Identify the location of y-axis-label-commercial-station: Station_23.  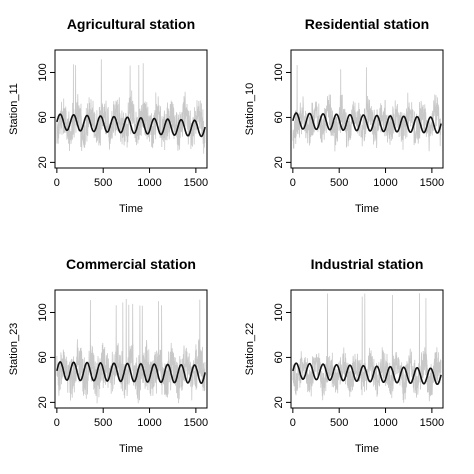
(14, 349).